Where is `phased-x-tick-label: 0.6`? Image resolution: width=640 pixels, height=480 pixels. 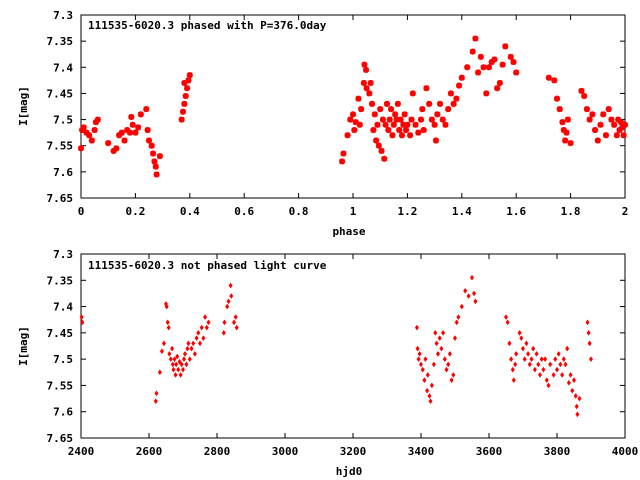 phased-x-tick-label: 0.6 is located at coordinates (244, 211).